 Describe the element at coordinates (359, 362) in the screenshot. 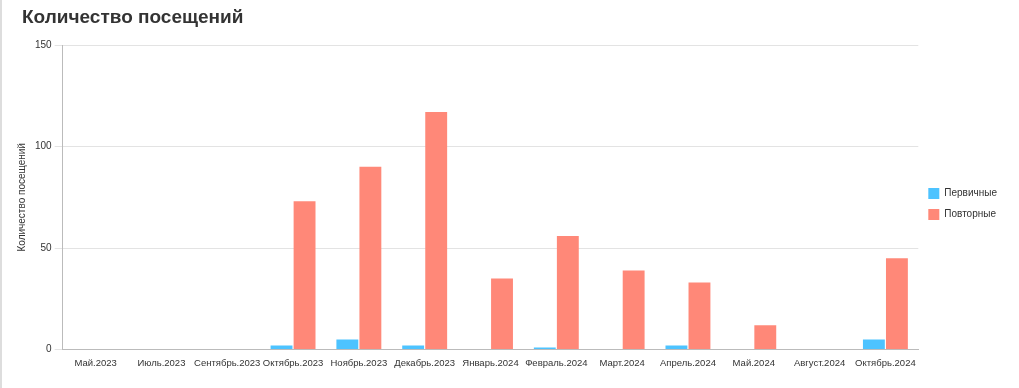

I see `x-tick-label: Ноябрь.2023` at that location.